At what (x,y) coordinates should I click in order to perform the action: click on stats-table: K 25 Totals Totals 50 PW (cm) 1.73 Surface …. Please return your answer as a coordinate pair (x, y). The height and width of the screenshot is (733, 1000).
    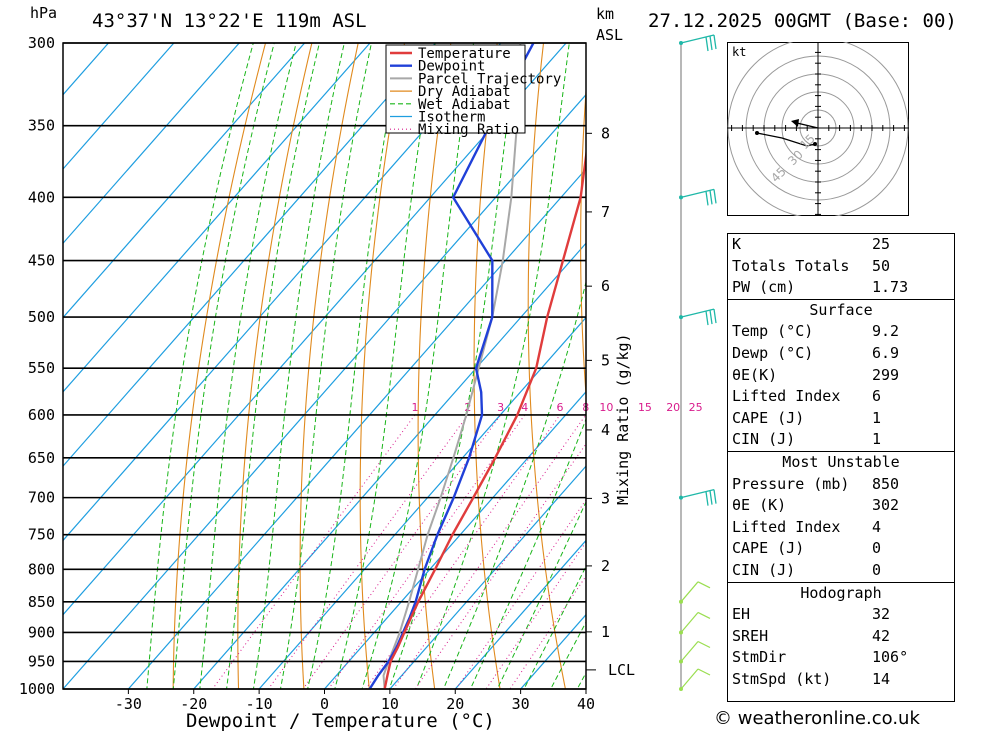
    Looking at the image, I should click on (841, 467).